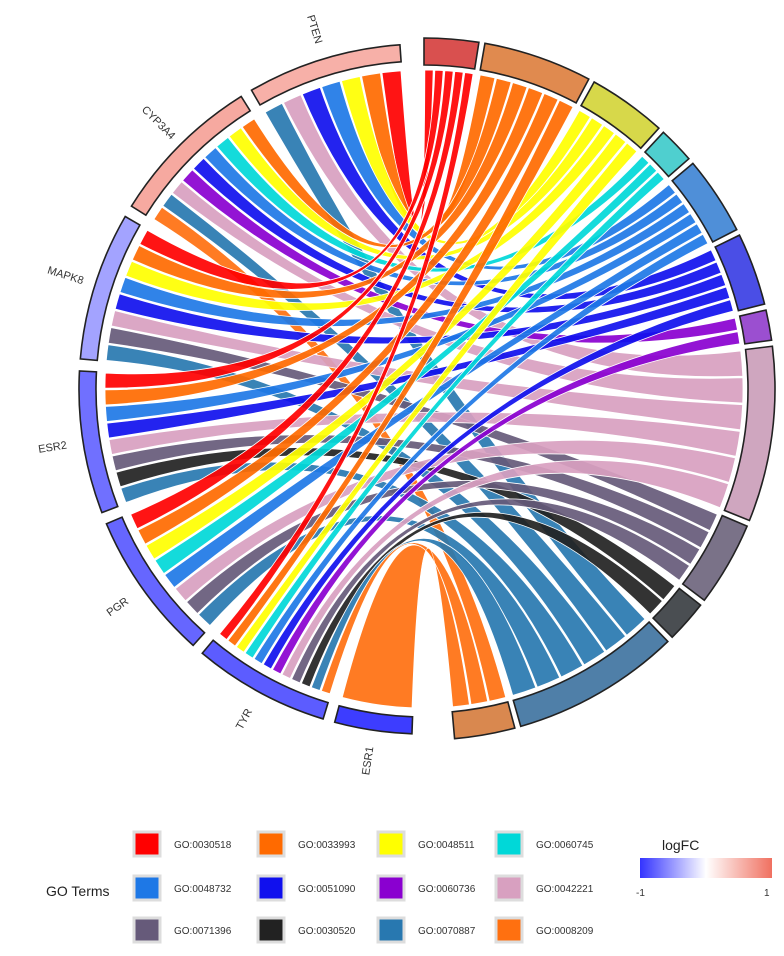  I want to click on gene-label-mapk8: MAPK8, so click(65, 276).